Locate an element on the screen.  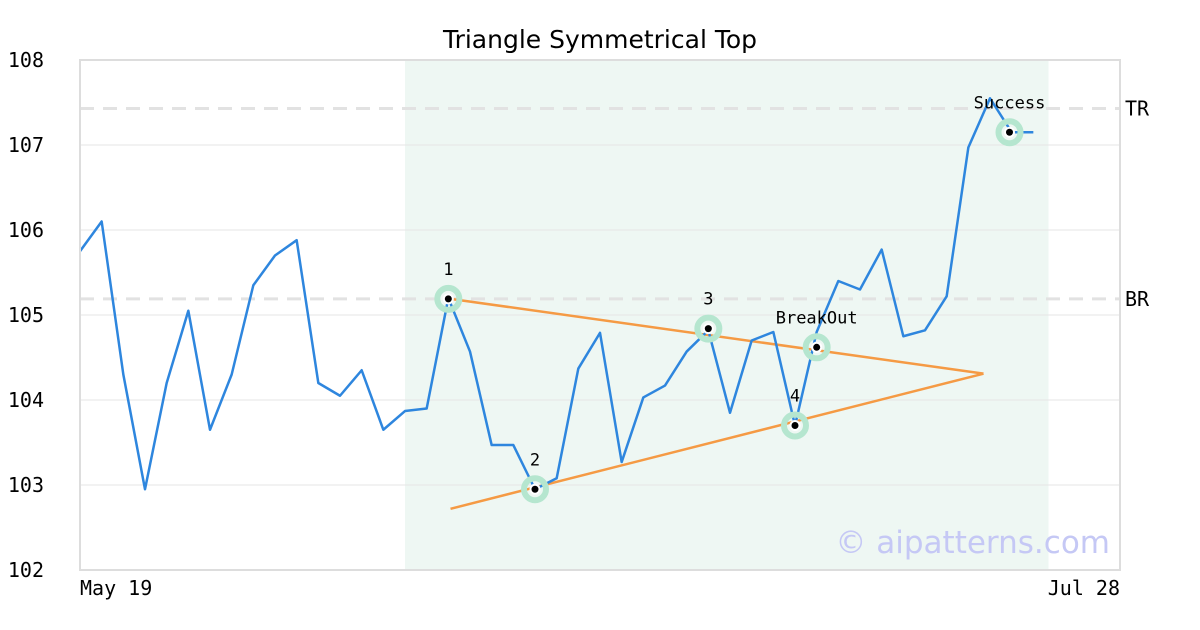
y-axis-ticks: 102 103 104 105 106 107 108 is located at coordinates (26, 315).